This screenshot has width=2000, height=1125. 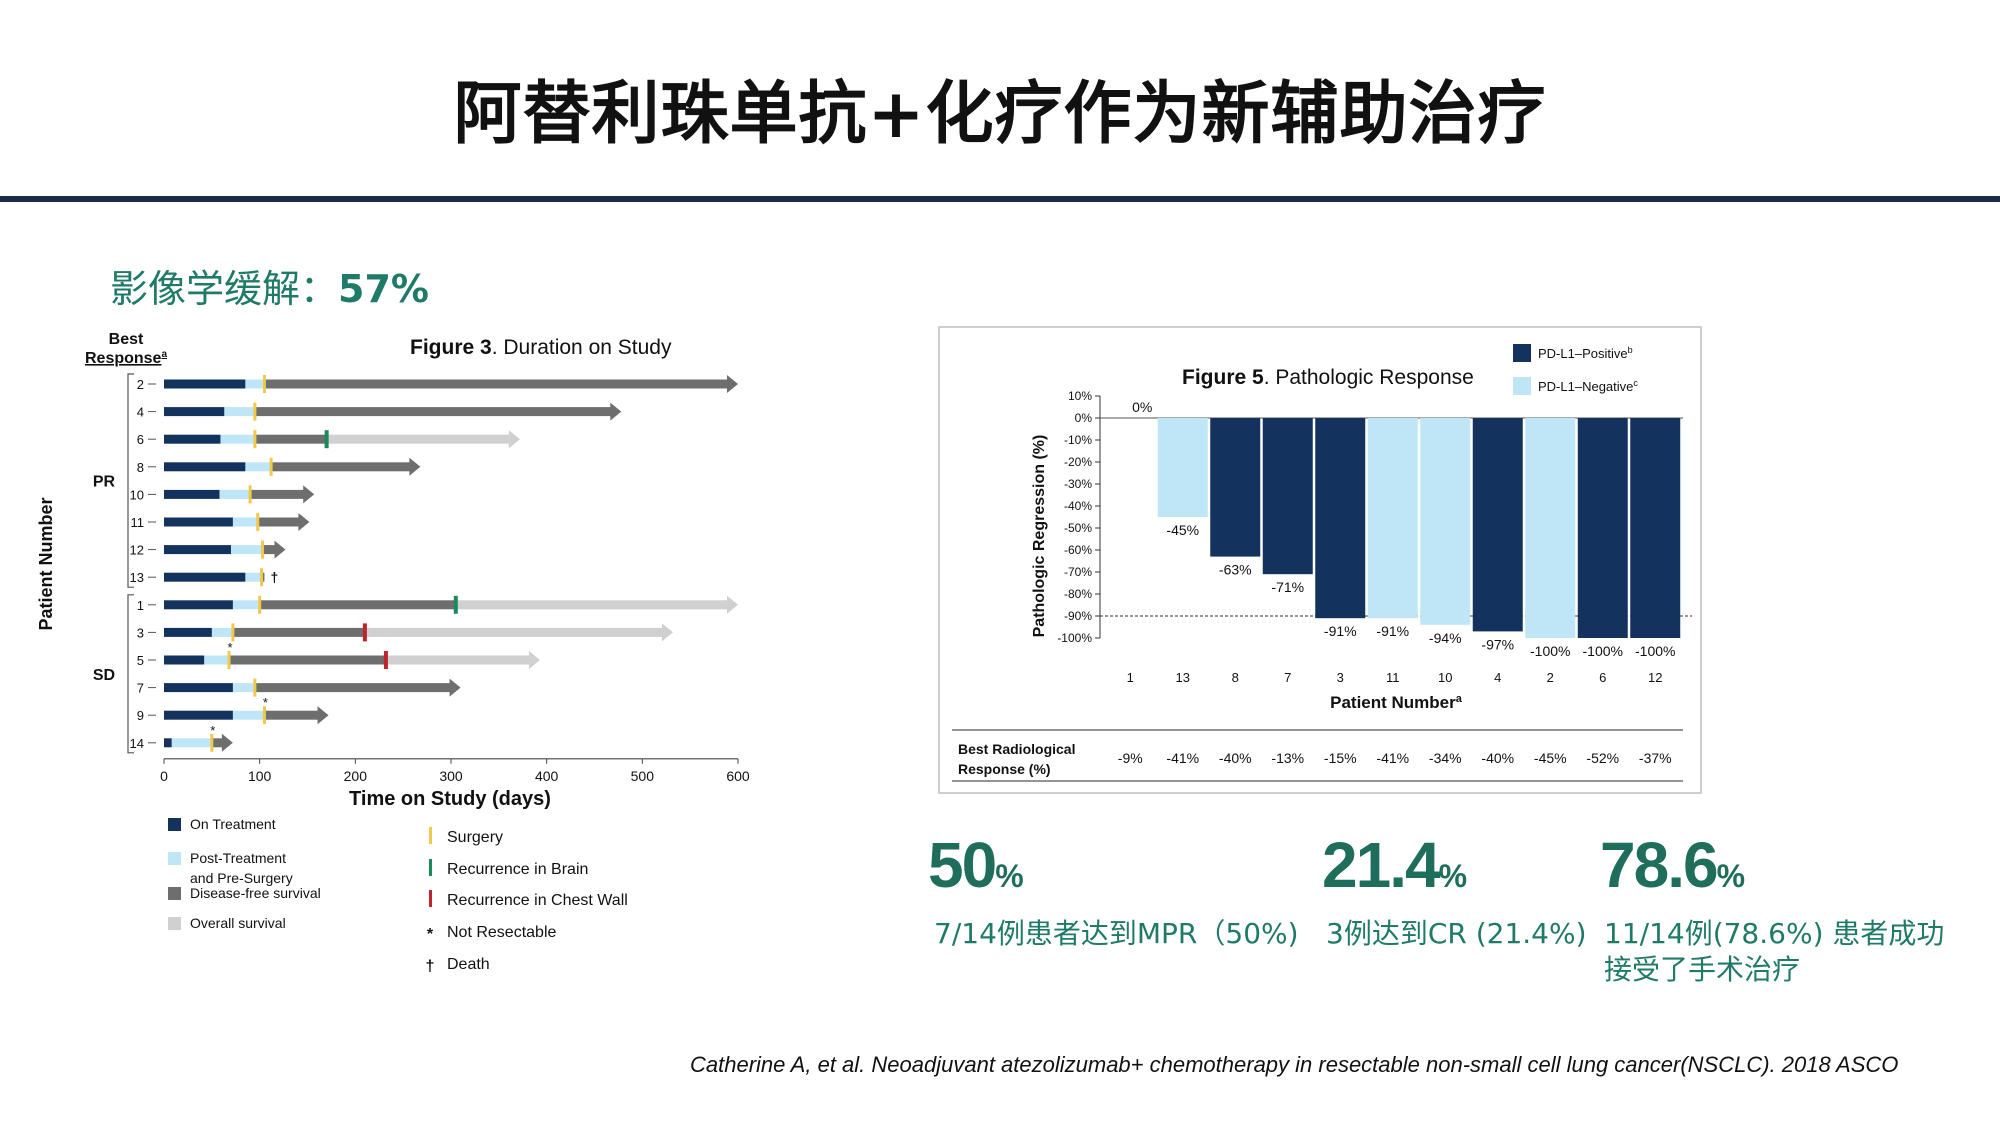 What do you see at coordinates (1080, 396) in the screenshot?
I see `waterfall-y-tick-label: 10%` at bounding box center [1080, 396].